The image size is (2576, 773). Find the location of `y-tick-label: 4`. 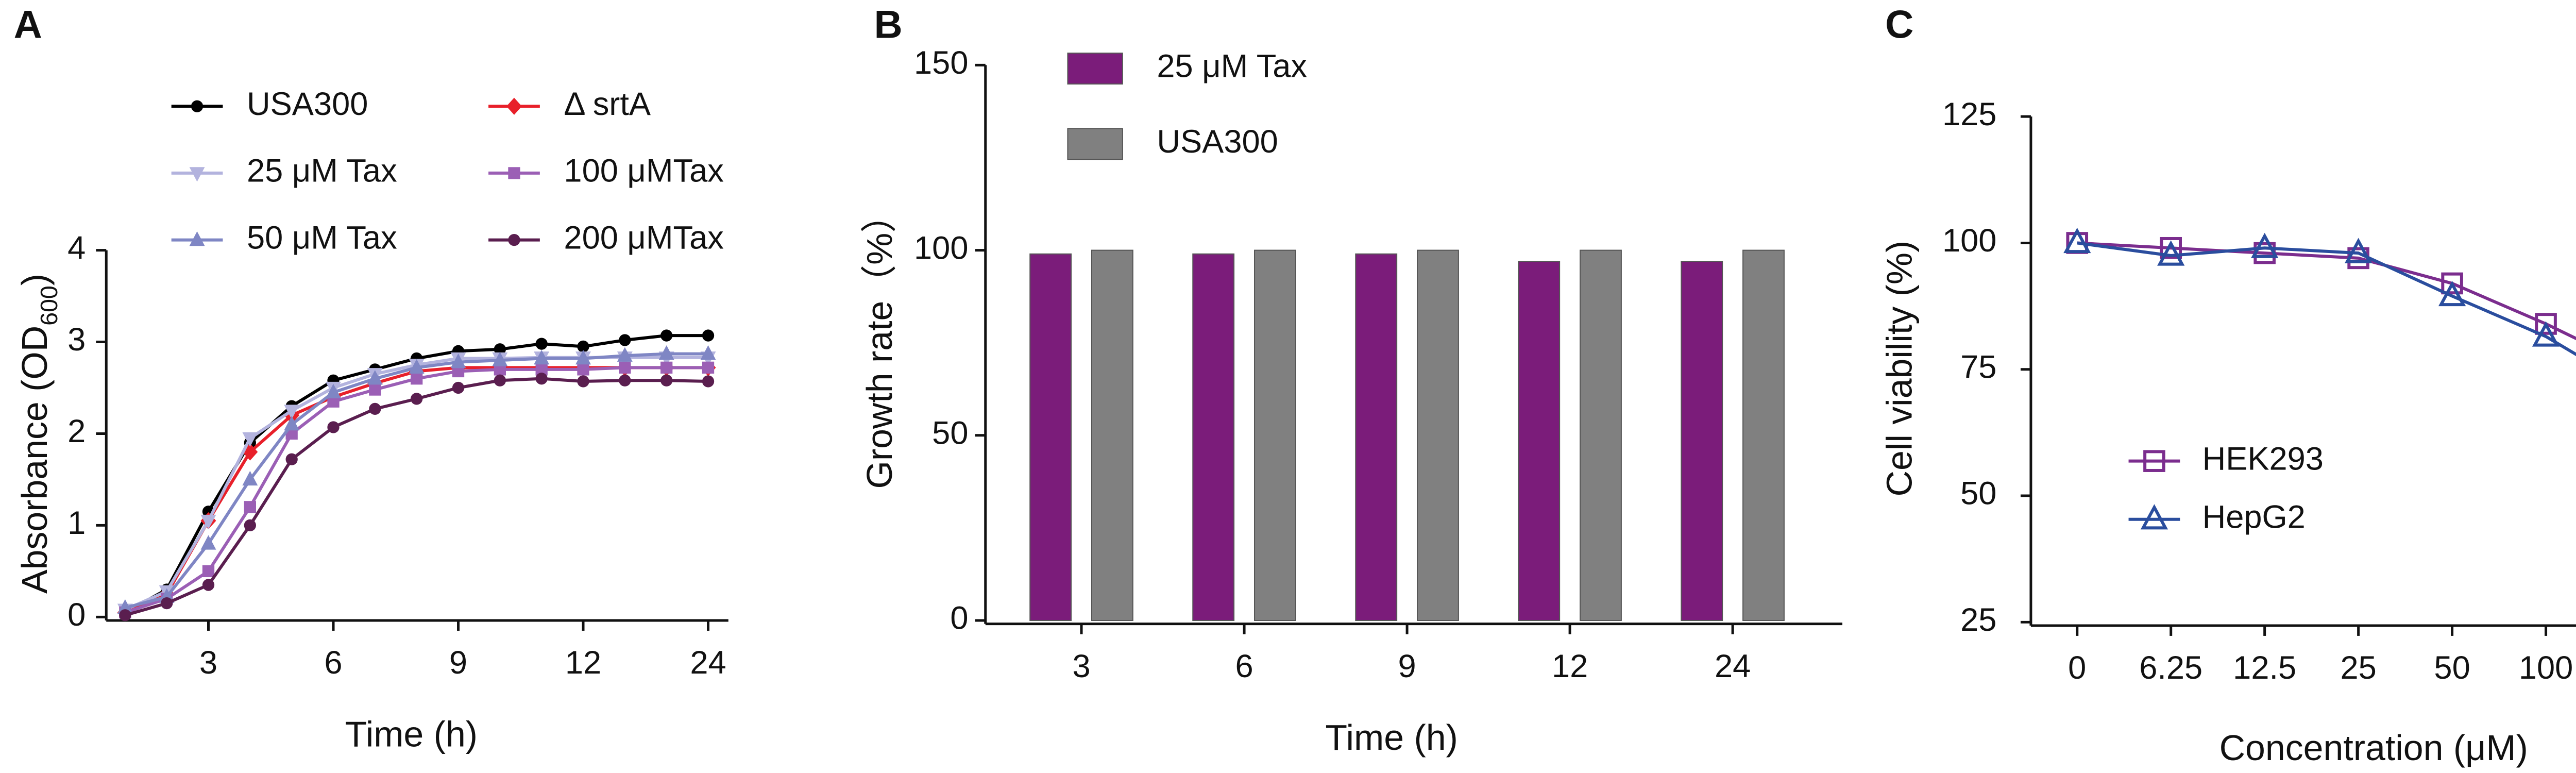

y-tick-label: 4 is located at coordinates (76, 248).